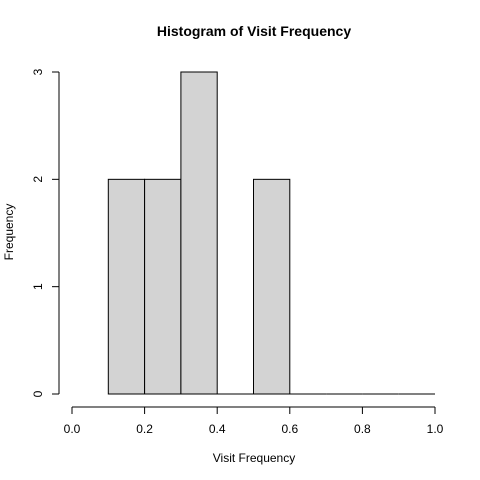  What do you see at coordinates (9, 232) in the screenshot?
I see `y-axis-label: Frequency` at bounding box center [9, 232].